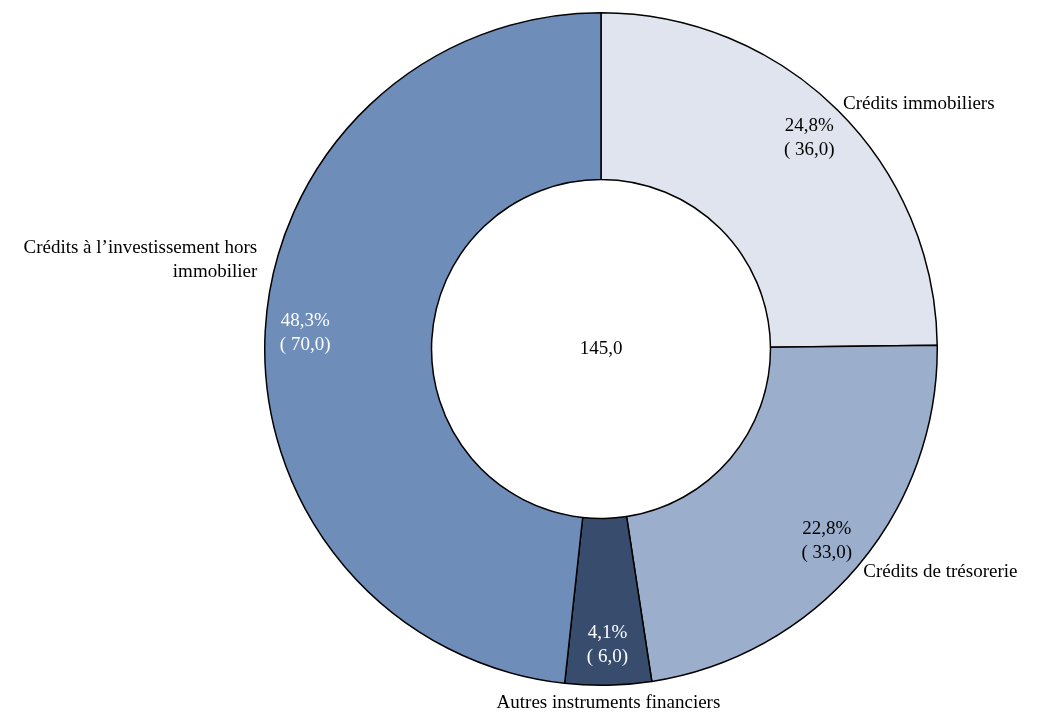  What do you see at coordinates (919, 103) in the screenshot?
I see `slice-label: Crédits immobiliers` at bounding box center [919, 103].